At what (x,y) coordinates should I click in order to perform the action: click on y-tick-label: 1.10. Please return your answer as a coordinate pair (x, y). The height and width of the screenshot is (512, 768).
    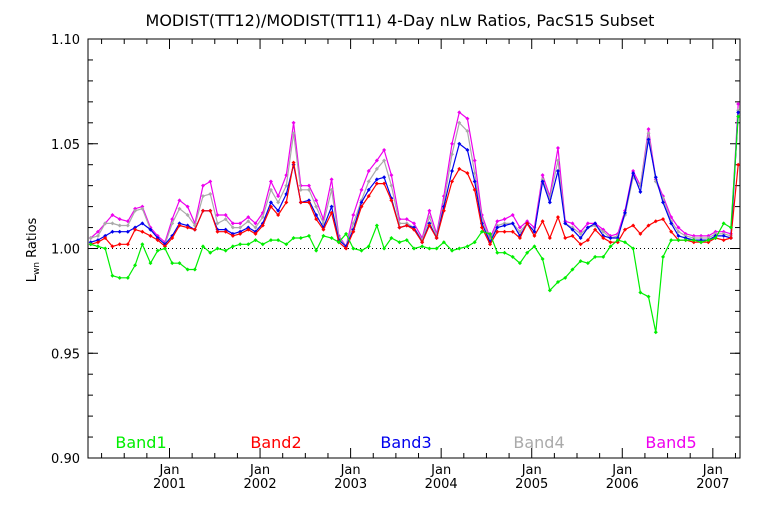
    Looking at the image, I should click on (65, 40).